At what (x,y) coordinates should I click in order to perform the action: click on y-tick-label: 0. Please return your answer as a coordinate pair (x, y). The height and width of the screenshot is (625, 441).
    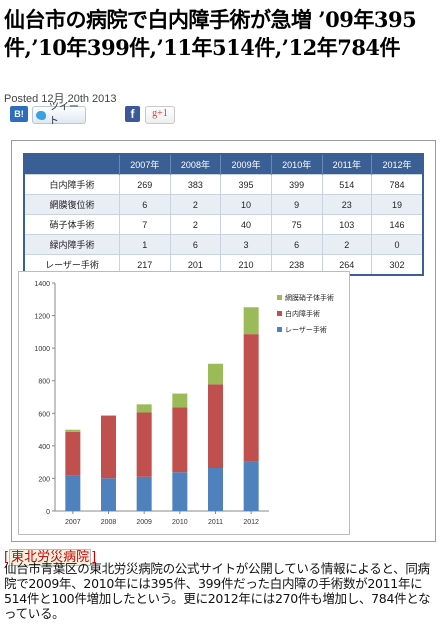
    Looking at the image, I should click on (48, 512).